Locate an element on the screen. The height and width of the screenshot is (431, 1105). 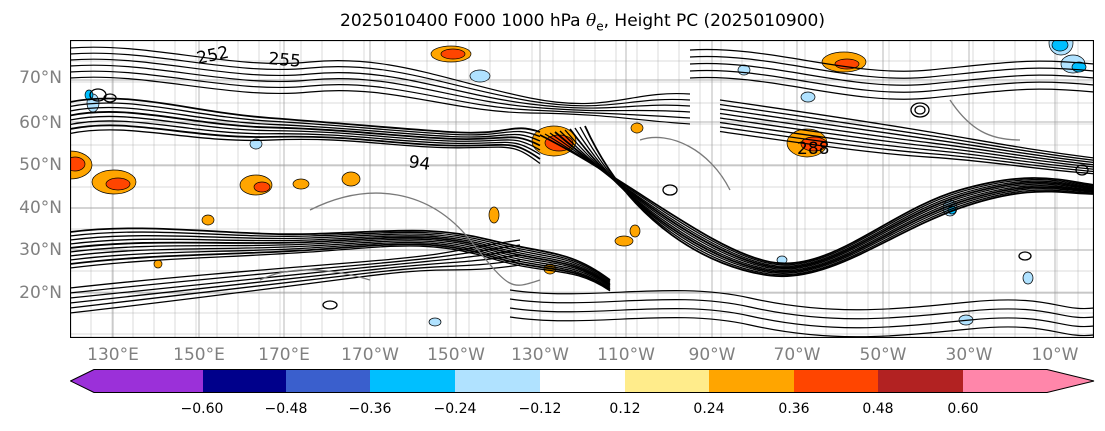
title-subscript: e is located at coordinates (600, 26).